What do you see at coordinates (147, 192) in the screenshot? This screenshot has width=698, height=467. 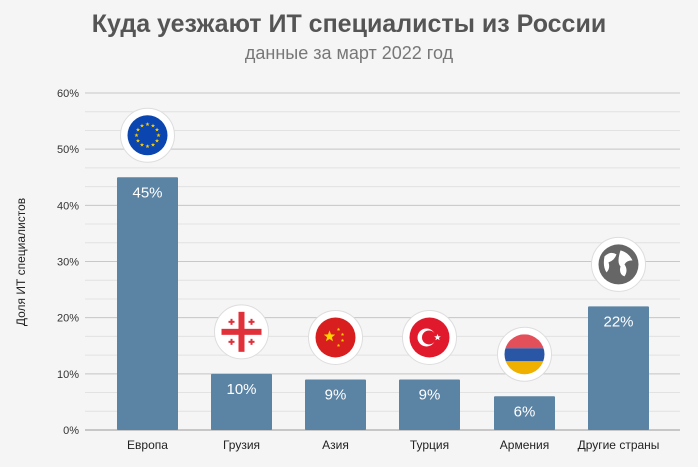 I see `data-label: 45%` at bounding box center [147, 192].